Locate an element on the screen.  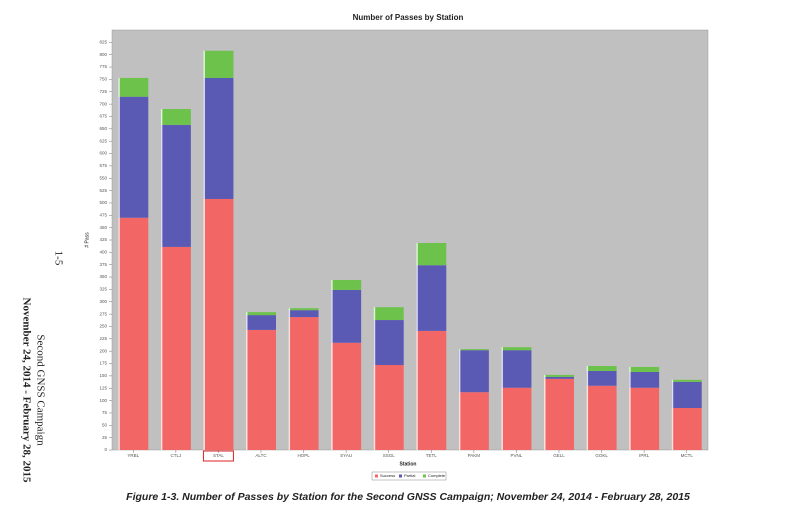
y-tick-label: 575 is located at coordinates (103, 165).